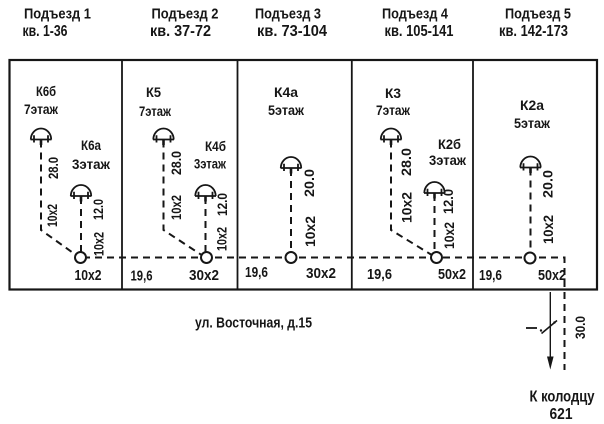 The width and height of the screenshot is (604, 424). What do you see at coordinates (91, 145) in the screenshot?
I see `svg-text: К6а` at bounding box center [91, 145].